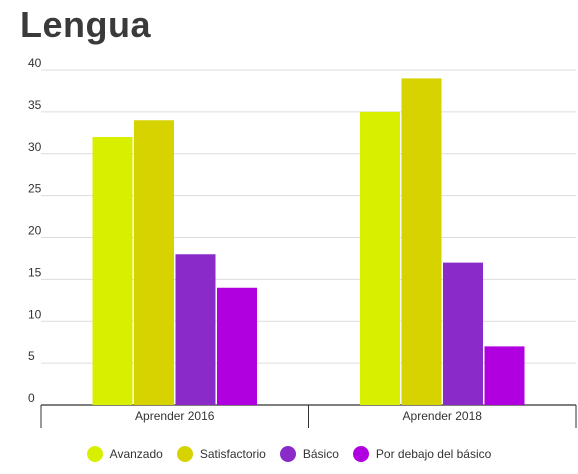  I want to click on y-tick-label-25: 25, so click(35, 189).